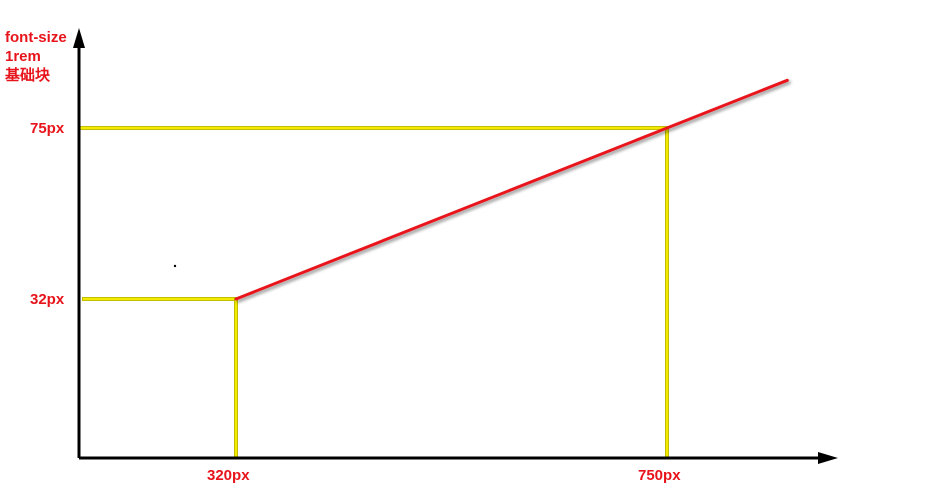 This screenshot has width=936, height=487. I want to click on x-tick-label-750px: 750px, so click(659, 475).